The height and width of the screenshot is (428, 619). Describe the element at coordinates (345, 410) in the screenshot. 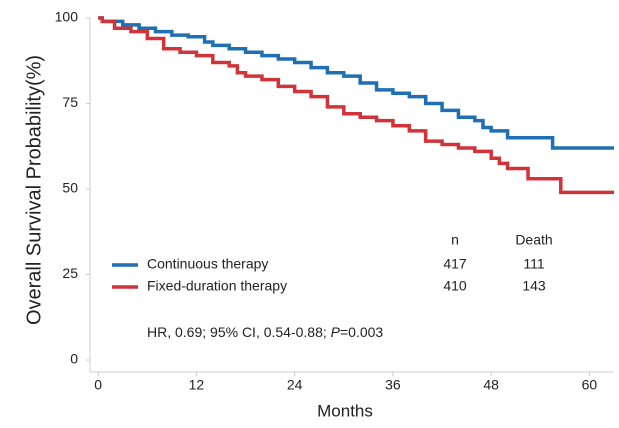

I see `x-axis-label: Months` at that location.